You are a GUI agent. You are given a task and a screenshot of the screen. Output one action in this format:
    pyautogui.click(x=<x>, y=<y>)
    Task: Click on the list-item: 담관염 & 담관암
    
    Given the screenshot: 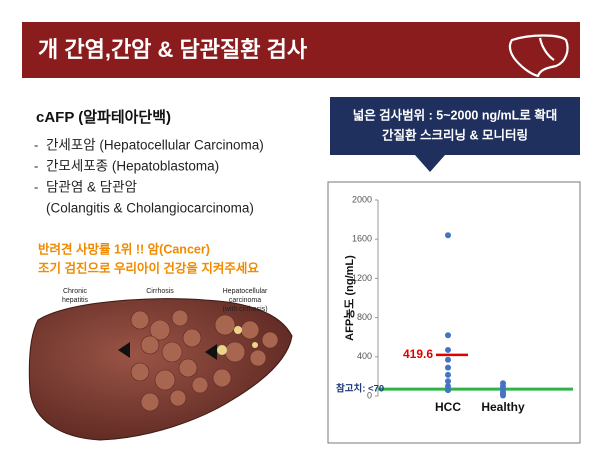 What is the action you would take?
    pyautogui.click(x=91, y=187)
    